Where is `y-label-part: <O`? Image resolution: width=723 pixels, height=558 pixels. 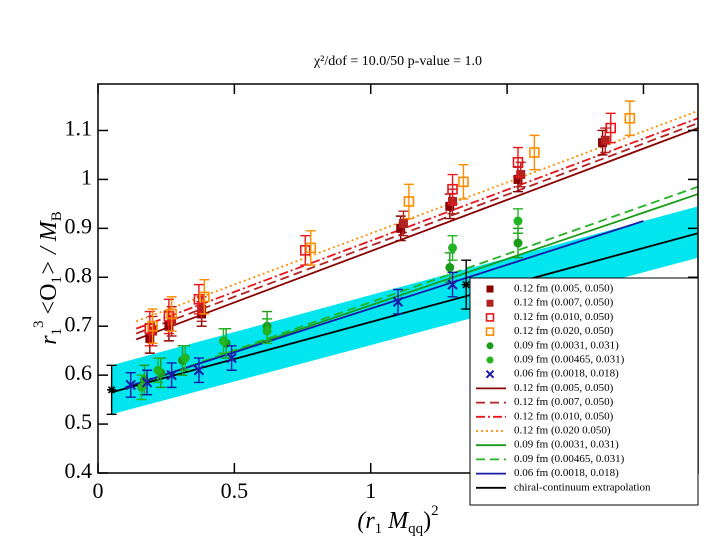 y-label-part: <O is located at coordinates (49, 302).